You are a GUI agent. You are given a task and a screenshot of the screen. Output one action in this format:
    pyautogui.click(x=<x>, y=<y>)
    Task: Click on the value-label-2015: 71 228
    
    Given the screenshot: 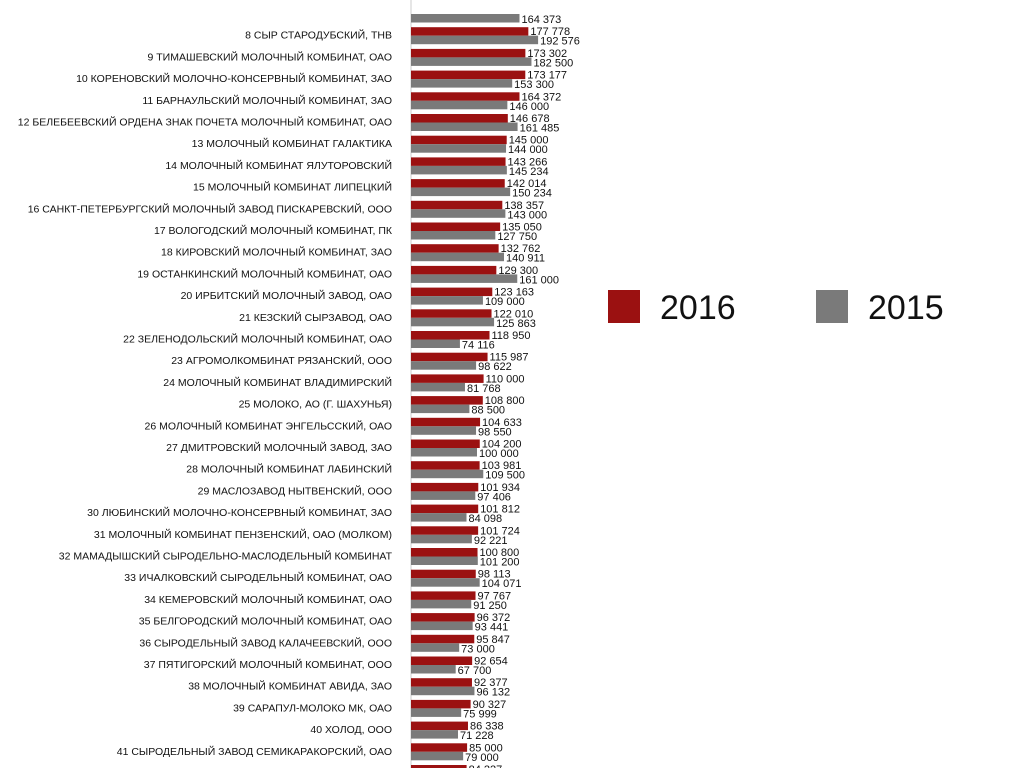 What is the action you would take?
    pyautogui.click(x=477, y=736)
    